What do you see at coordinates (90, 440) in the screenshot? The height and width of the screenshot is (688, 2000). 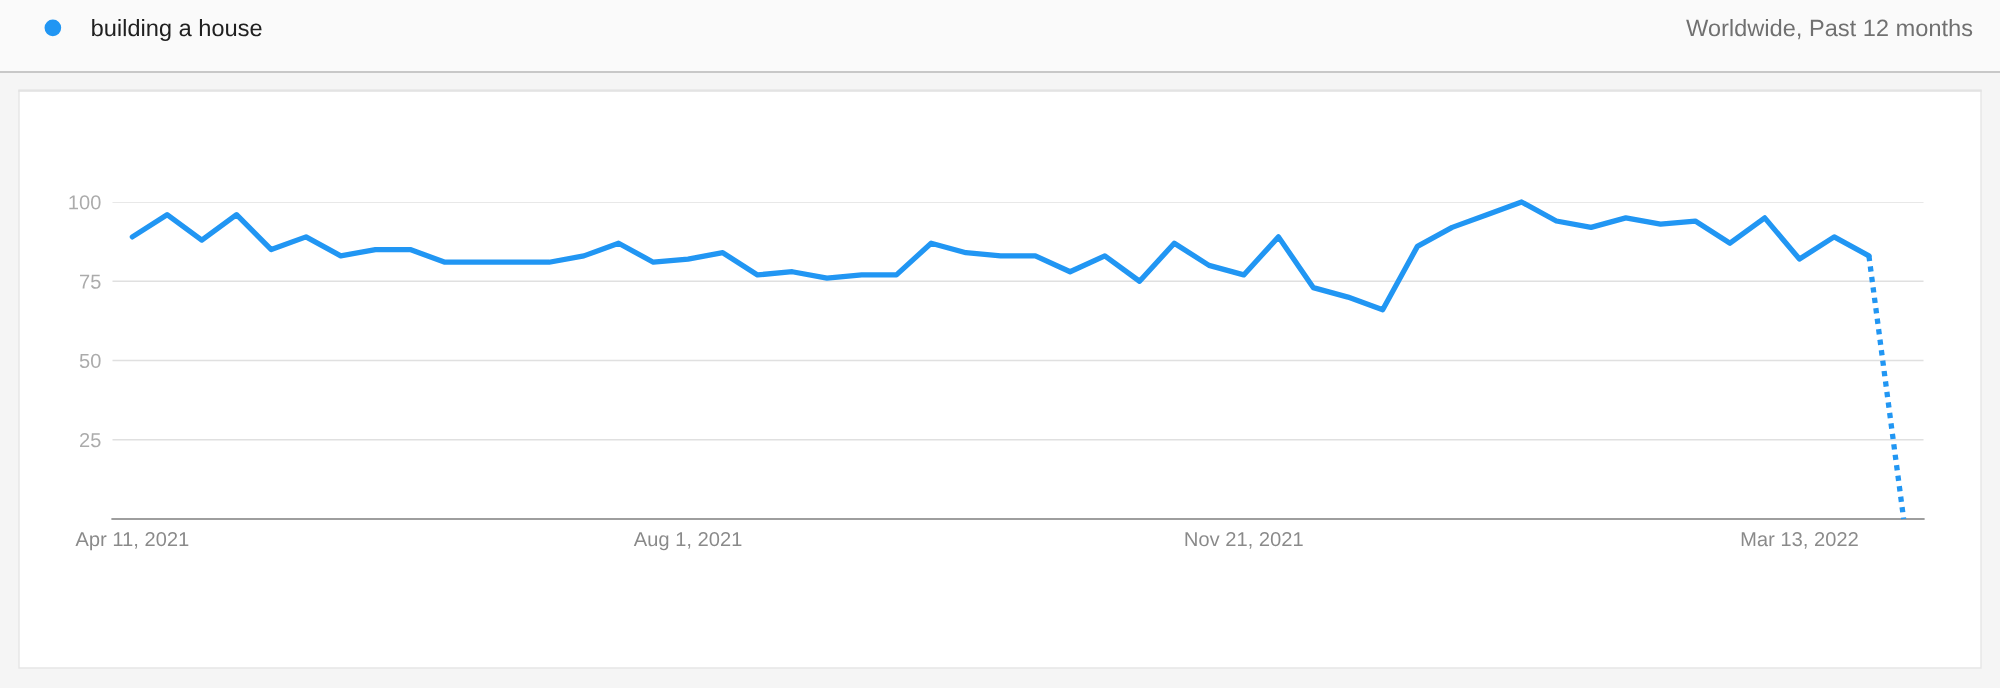 I see `y-tick-label: 25` at bounding box center [90, 440].